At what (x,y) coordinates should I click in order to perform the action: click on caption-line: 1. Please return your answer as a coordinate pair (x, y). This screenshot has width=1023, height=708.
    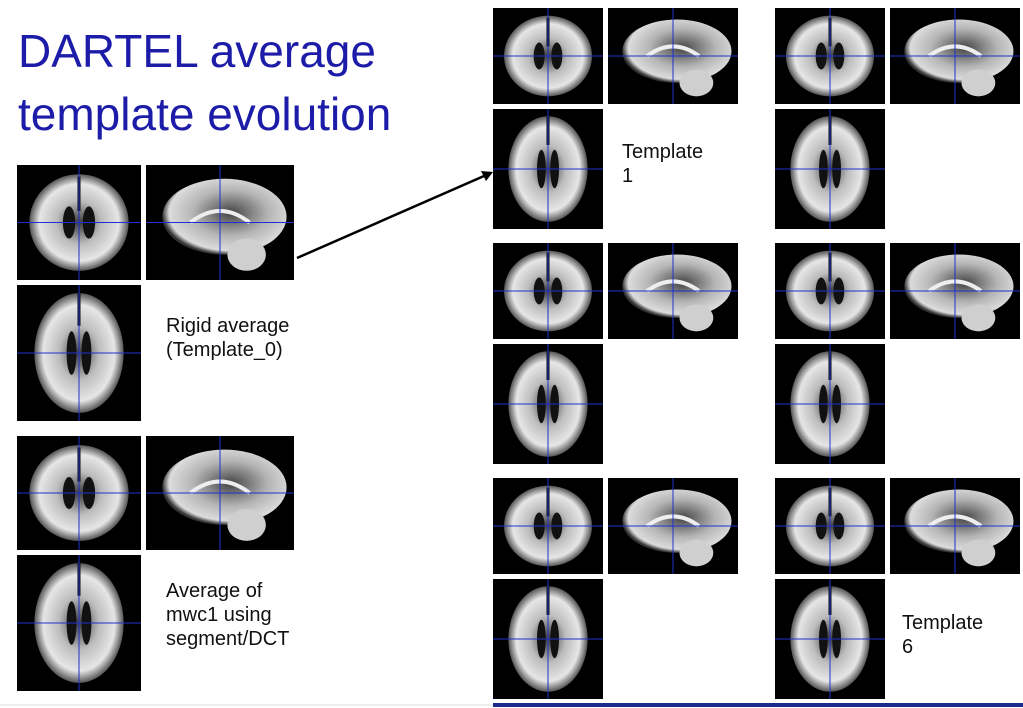
    Looking at the image, I should click on (628, 176).